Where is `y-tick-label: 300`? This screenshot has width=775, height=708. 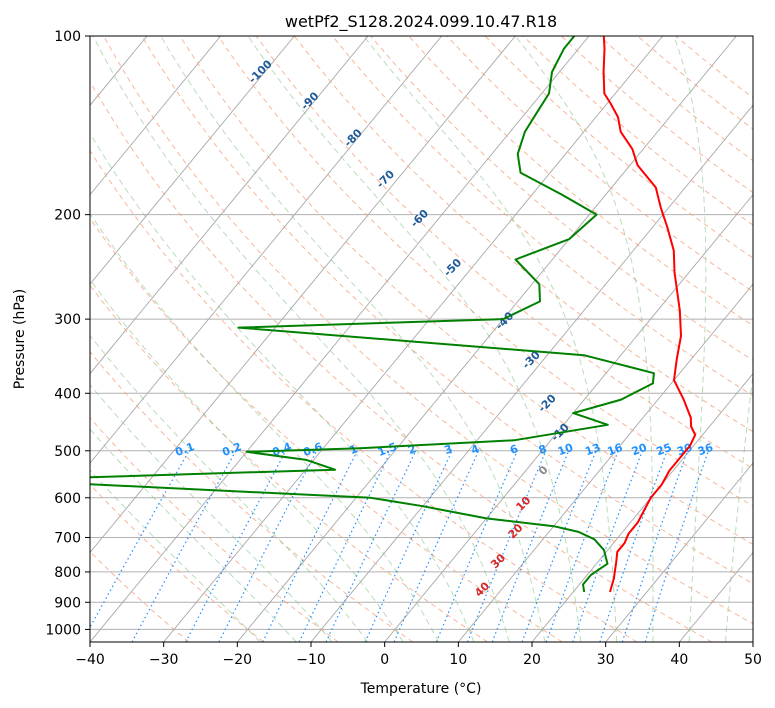
y-tick-label: 300 is located at coordinates (67, 320).